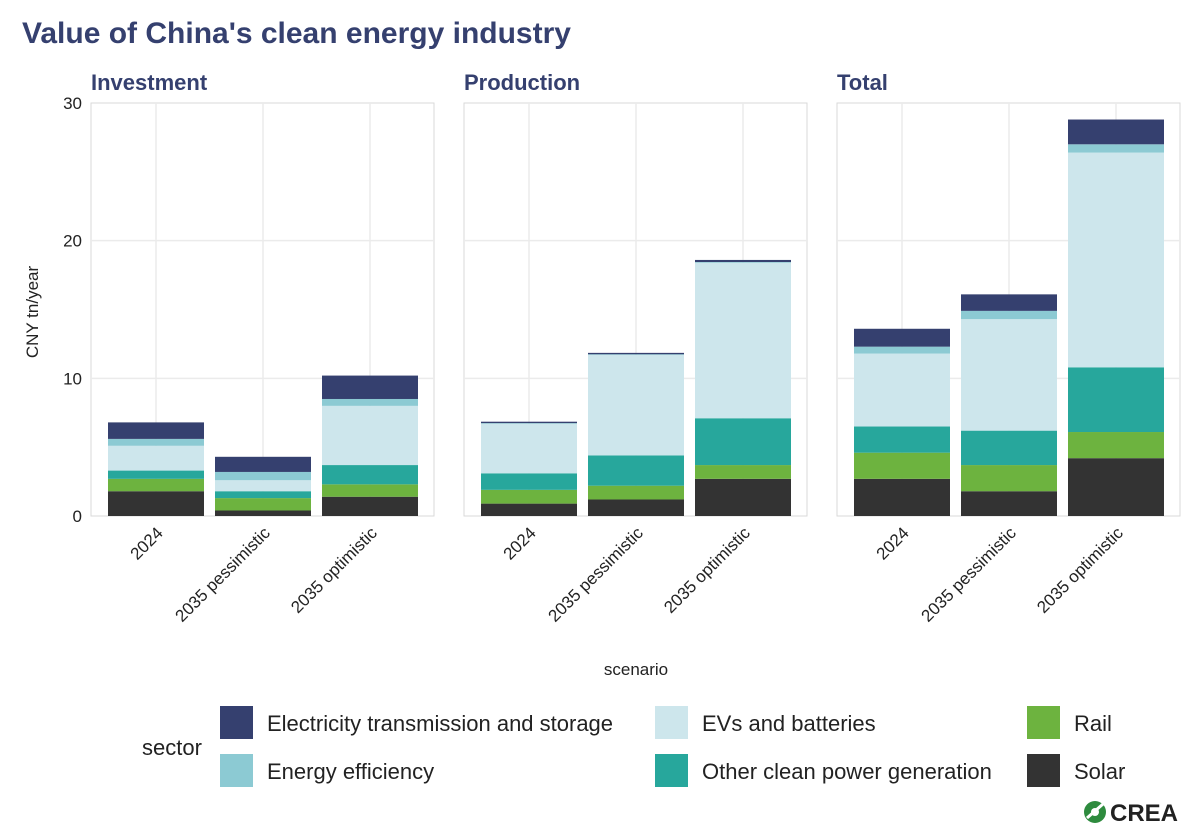  I want to click on y-tick-label: 0, so click(77, 516).